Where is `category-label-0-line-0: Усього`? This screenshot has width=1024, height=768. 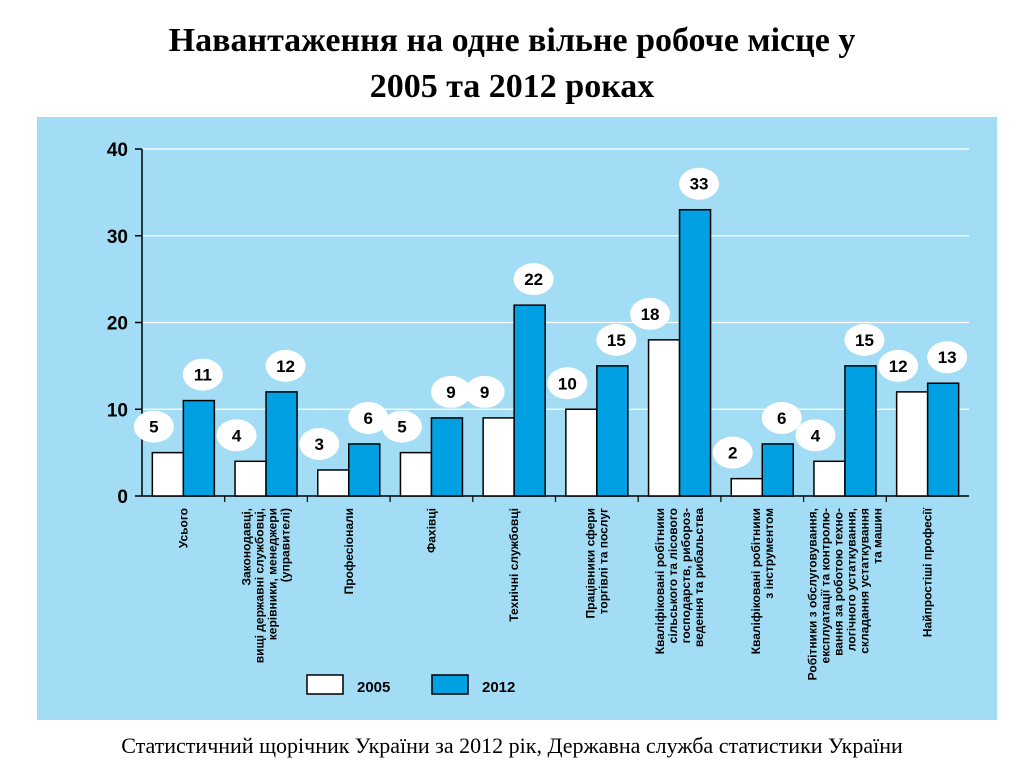
category-label-0-line-0: Усього is located at coordinates (183, 528).